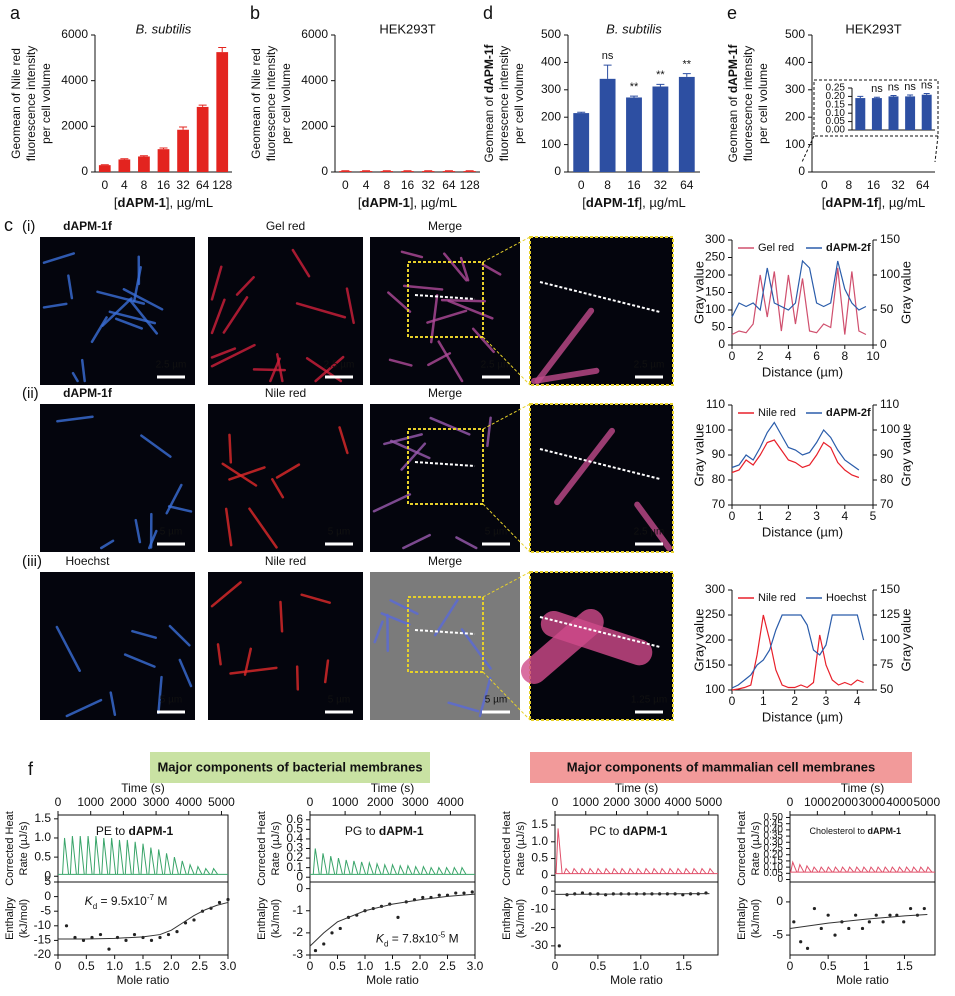 This screenshot has height=996, width=955. I want to click on scale-bar-label: 2.5 µm, so click(496, 365).